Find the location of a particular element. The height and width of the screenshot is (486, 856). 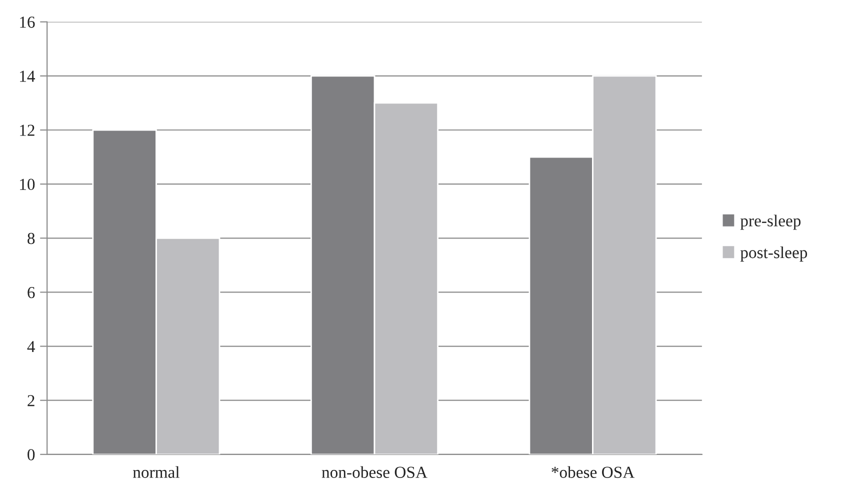

y-tick-label: 14 is located at coordinates (28, 76).